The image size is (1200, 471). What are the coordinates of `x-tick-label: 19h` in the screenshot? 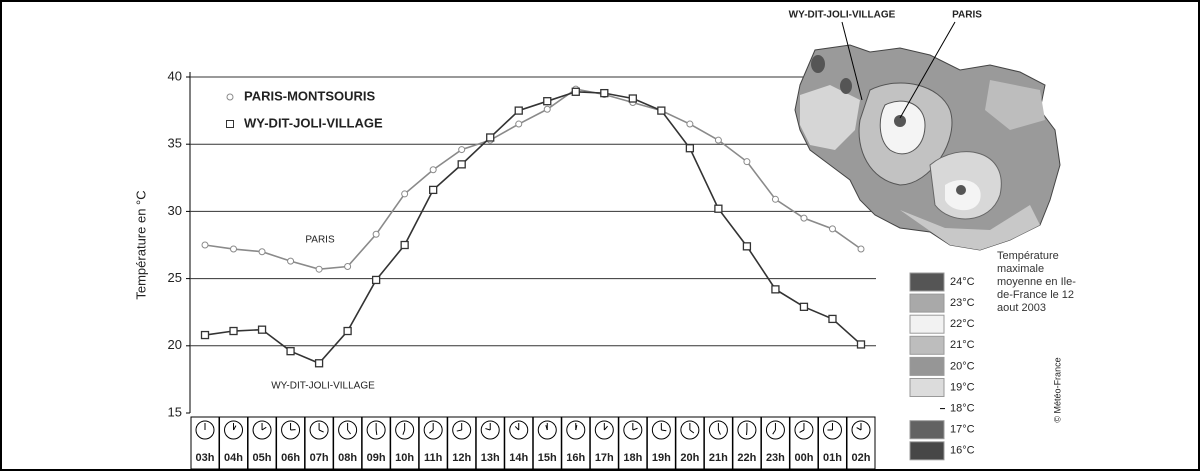 It's located at (661, 458).